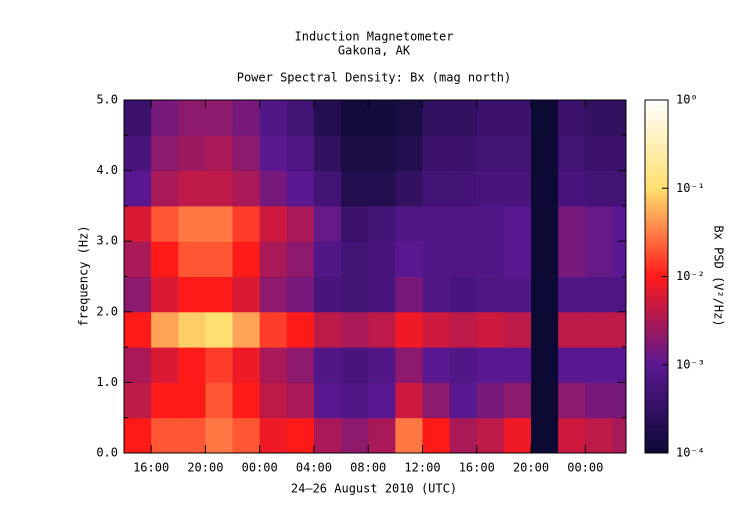  I want to click on y-tick-label: 0.0, so click(107, 453).